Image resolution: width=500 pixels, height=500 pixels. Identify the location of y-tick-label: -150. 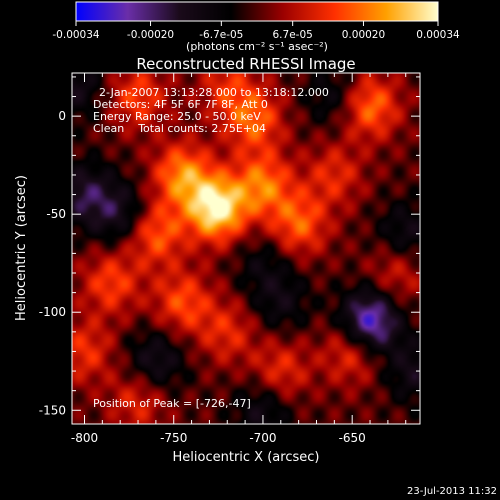
(52, 410).